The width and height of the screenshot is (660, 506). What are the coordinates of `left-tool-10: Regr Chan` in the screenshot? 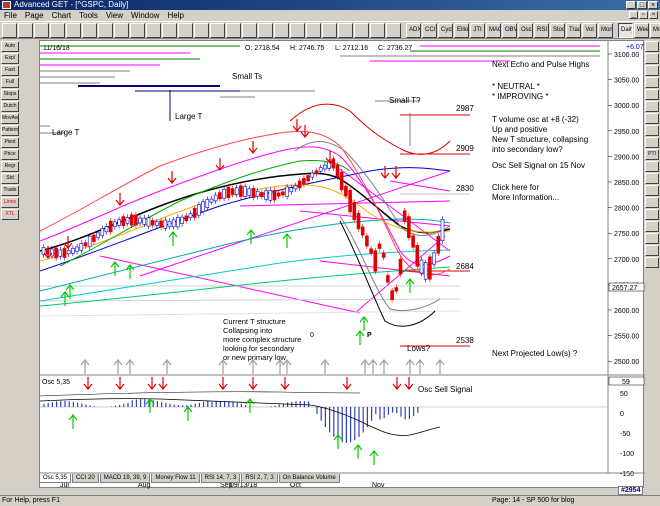 It's located at (10, 166).